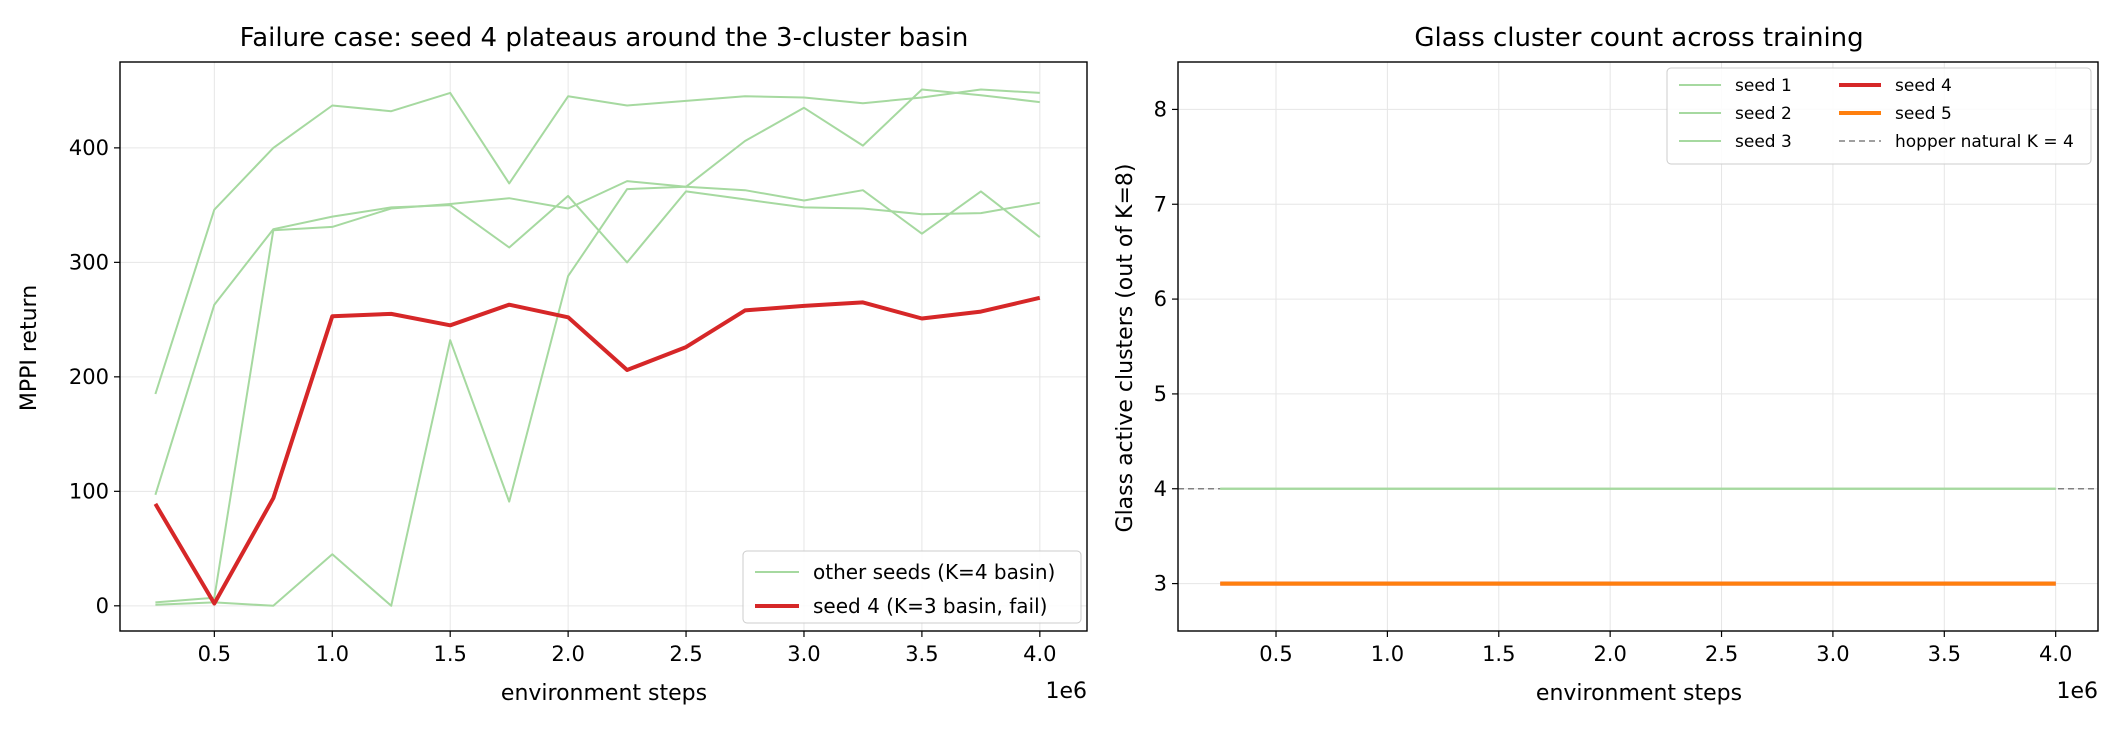  I want to click on y-tick-label: 3, so click(1160, 584).